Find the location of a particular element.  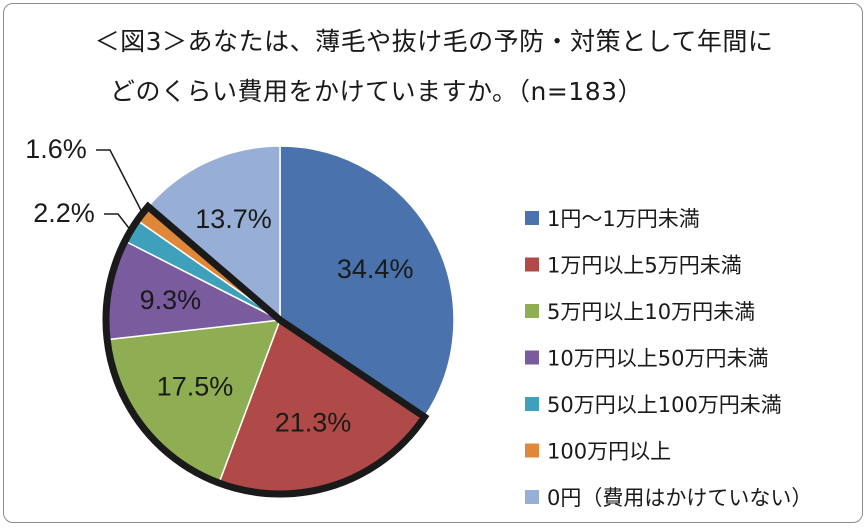

legend-label-3: 10万円以上50万円未満 is located at coordinates (657, 359).